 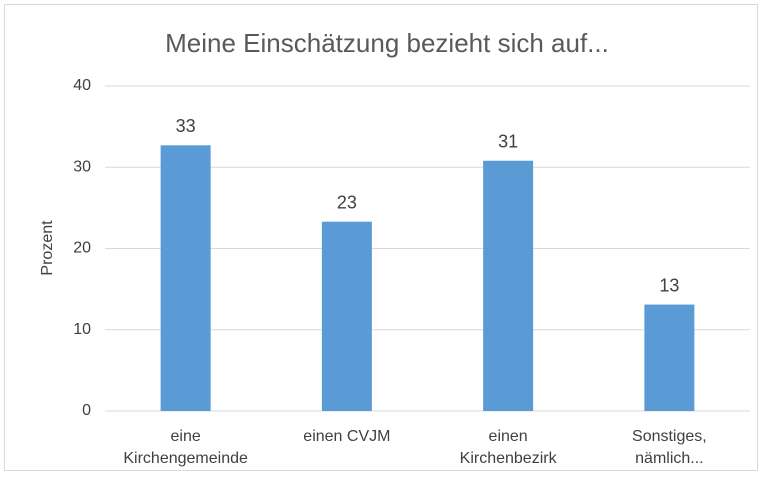 I want to click on y-axis-label: Prozent, so click(x=47, y=248).